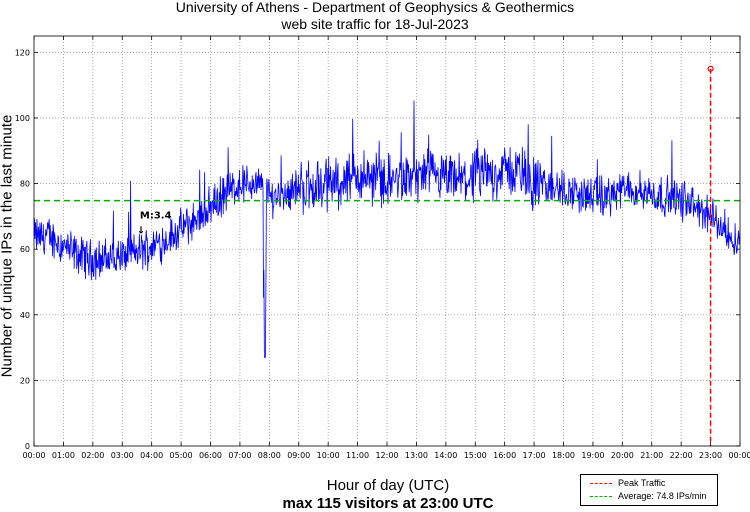 This screenshot has width=750, height=512. Describe the element at coordinates (601, 496) in the screenshot. I see `legend-swatch-average` at that location.